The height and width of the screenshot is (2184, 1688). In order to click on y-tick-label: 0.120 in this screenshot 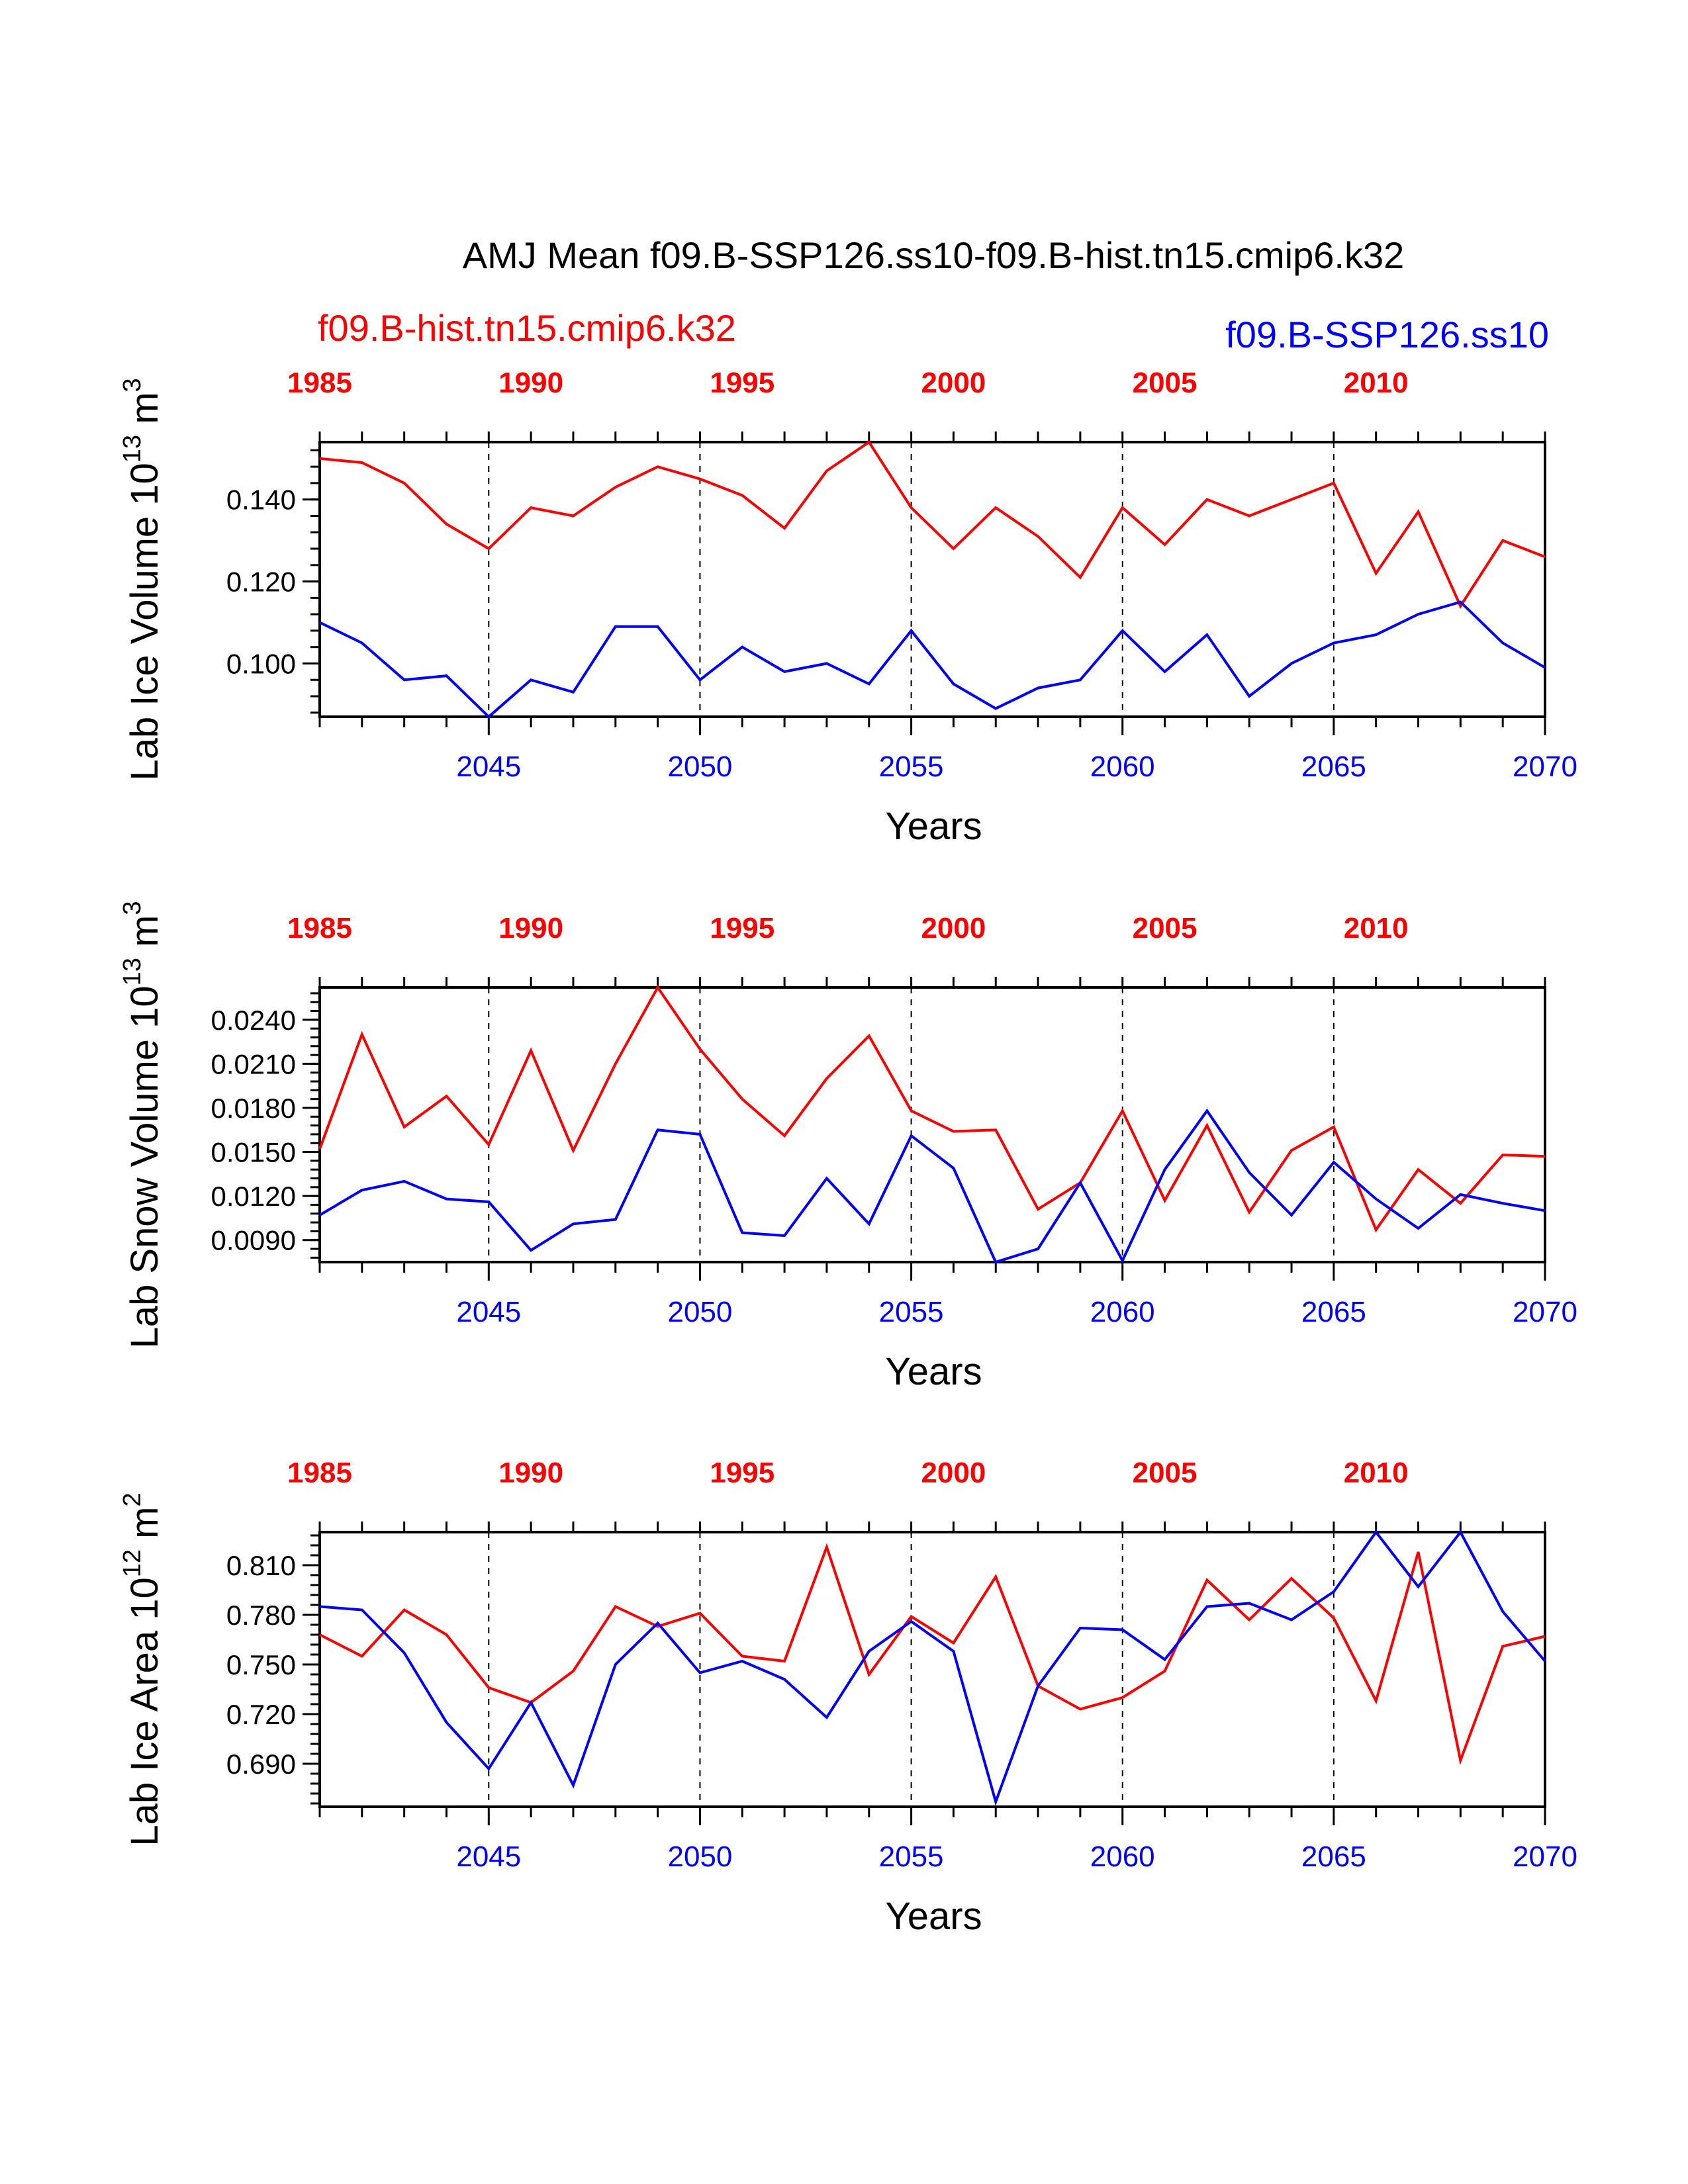, I will do `click(261, 582)`.